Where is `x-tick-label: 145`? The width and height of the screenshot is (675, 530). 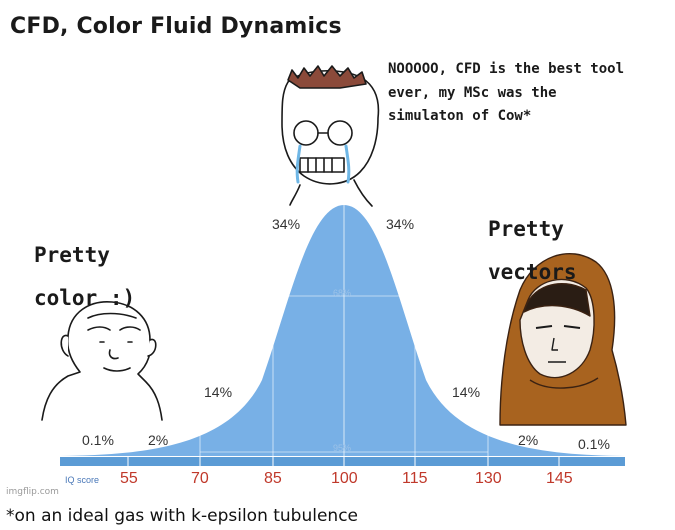
x-tick-label: 145 is located at coordinates (559, 478).